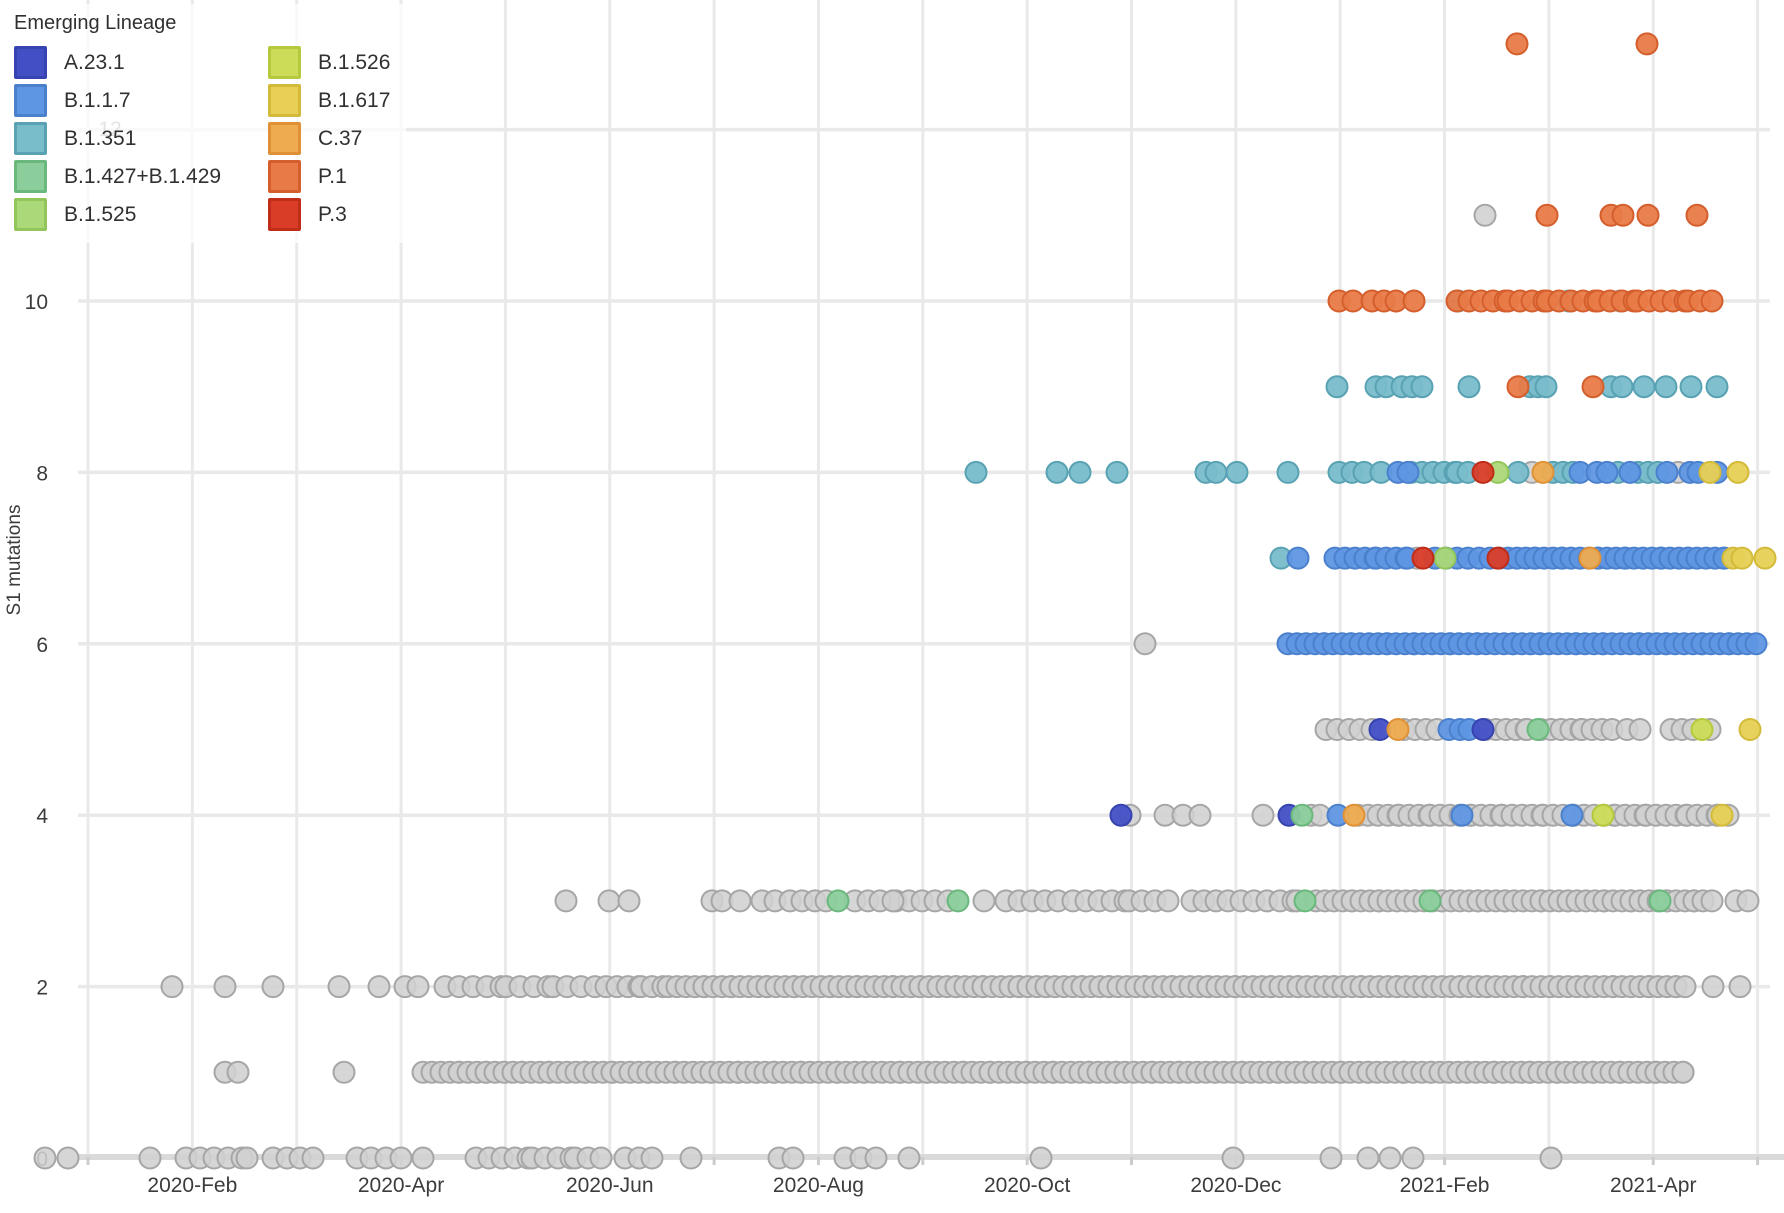 Image resolution: width=1784 pixels, height=1213 pixels. I want to click on legend-item-b1526: B.1.526, so click(329, 62).